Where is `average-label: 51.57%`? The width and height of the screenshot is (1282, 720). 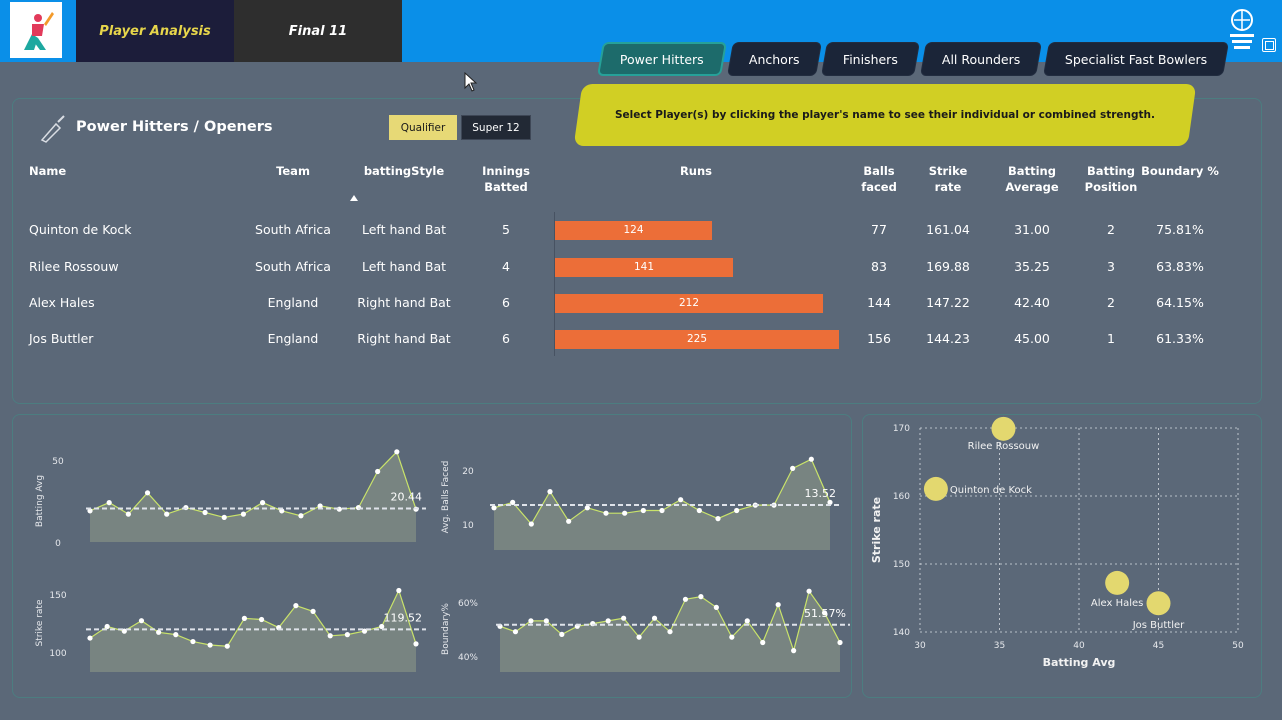
average-label: 51.57% is located at coordinates (825, 613).